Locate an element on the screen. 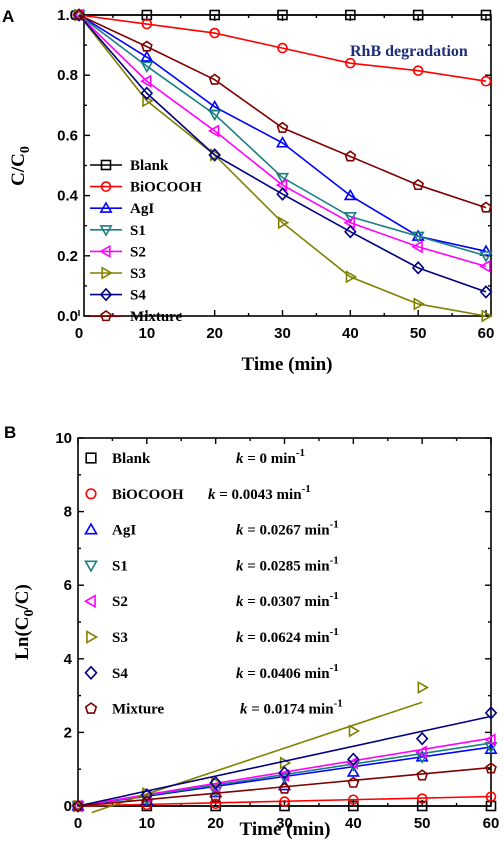  y-tick-label: 0.0 is located at coordinates (67, 316).